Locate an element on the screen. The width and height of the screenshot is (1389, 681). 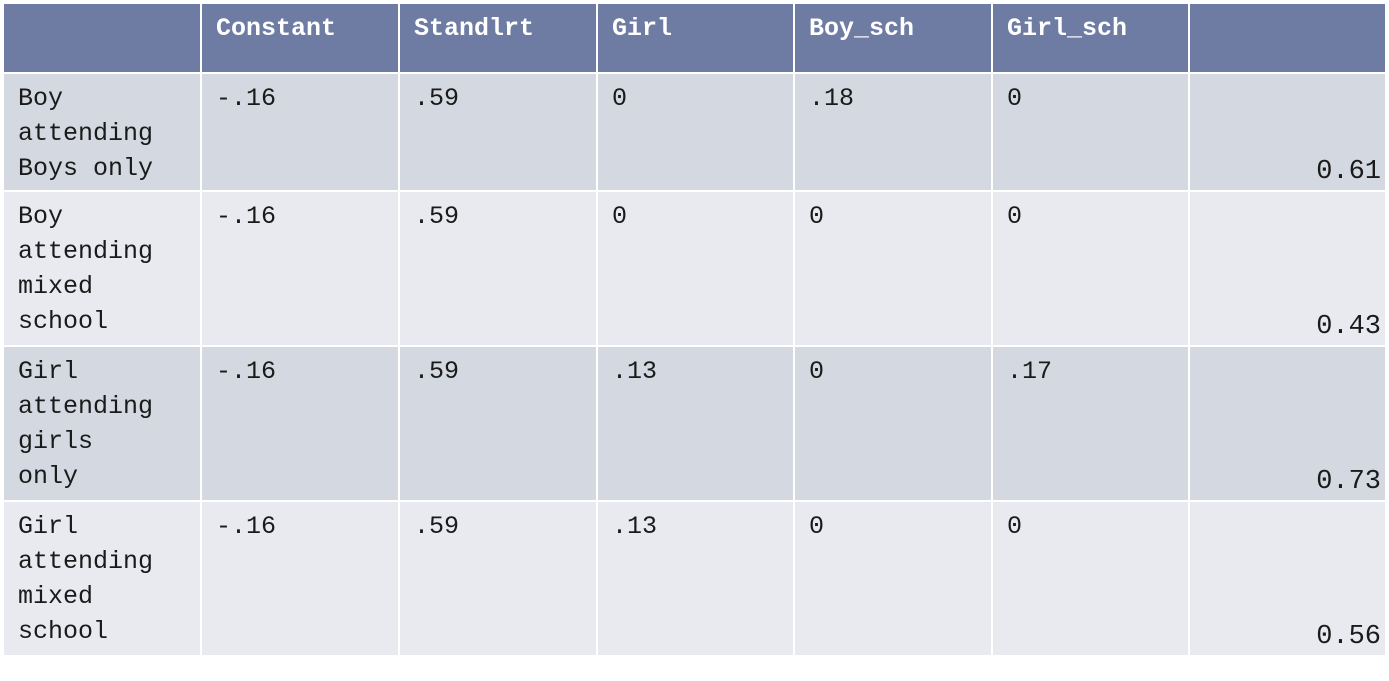
row-label-line: girls is located at coordinates (56, 441).